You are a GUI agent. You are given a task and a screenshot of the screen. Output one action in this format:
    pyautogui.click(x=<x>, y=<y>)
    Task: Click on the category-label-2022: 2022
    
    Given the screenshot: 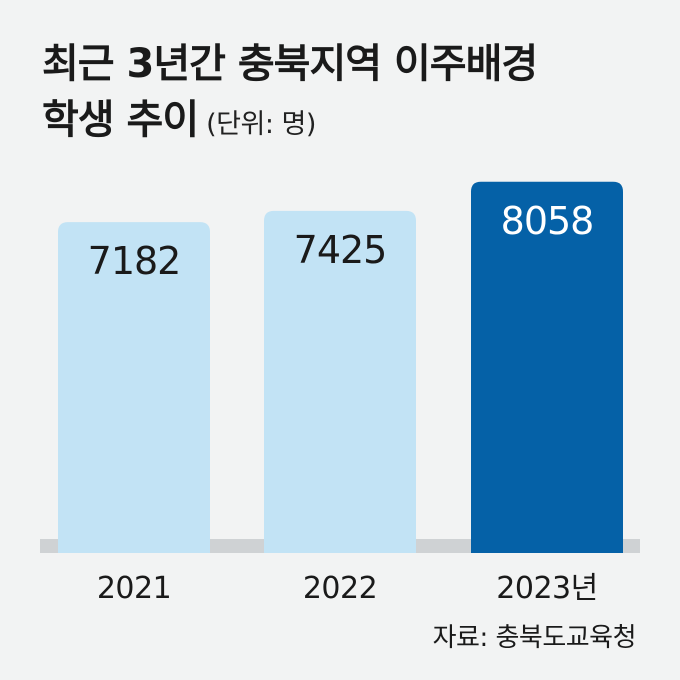 What is the action you would take?
    pyautogui.click(x=340, y=588)
    